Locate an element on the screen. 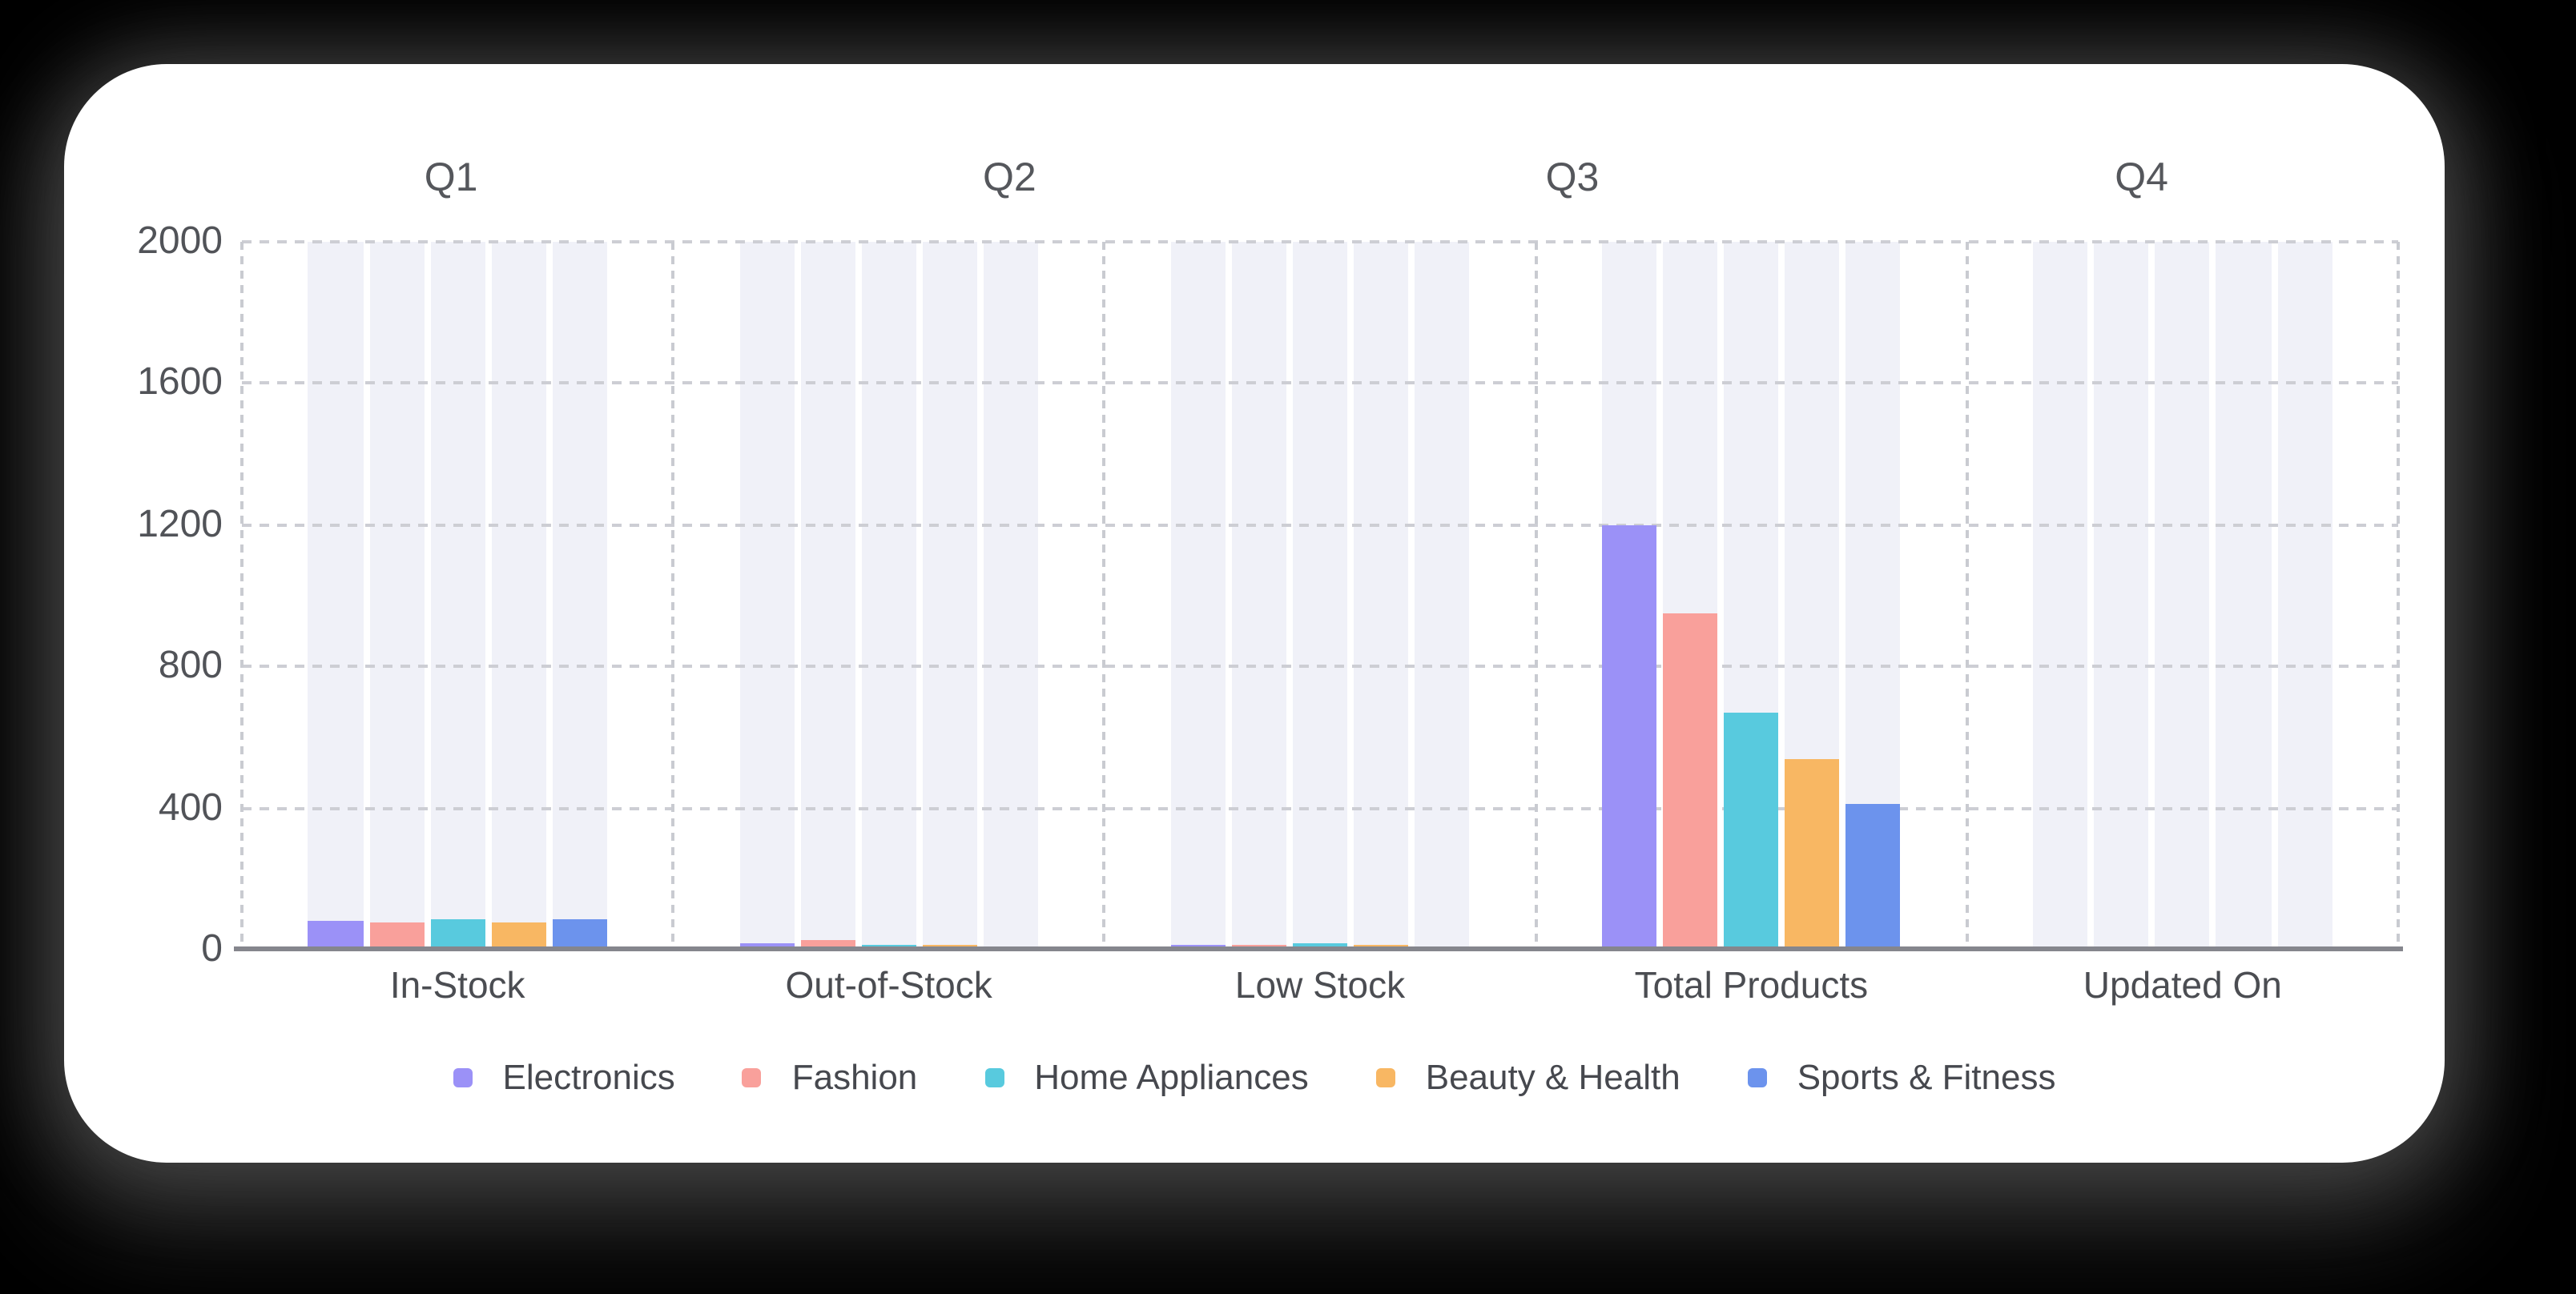  legend-item-label: Fashion is located at coordinates (855, 1077).